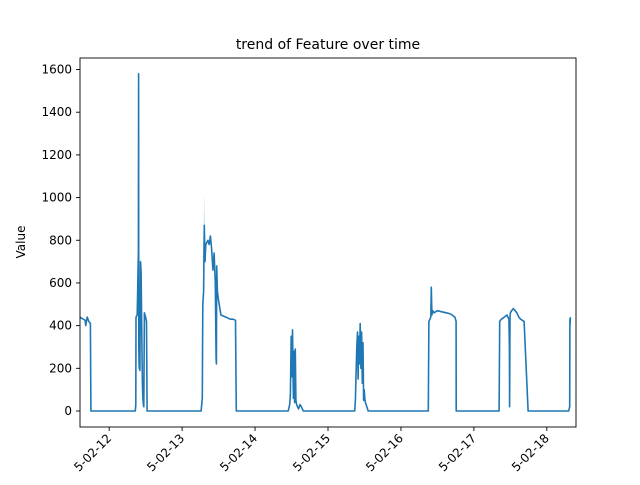 This screenshot has width=640, height=485. What do you see at coordinates (92, 452) in the screenshot?
I see `x-tick-label: 5-02-12` at bounding box center [92, 452].